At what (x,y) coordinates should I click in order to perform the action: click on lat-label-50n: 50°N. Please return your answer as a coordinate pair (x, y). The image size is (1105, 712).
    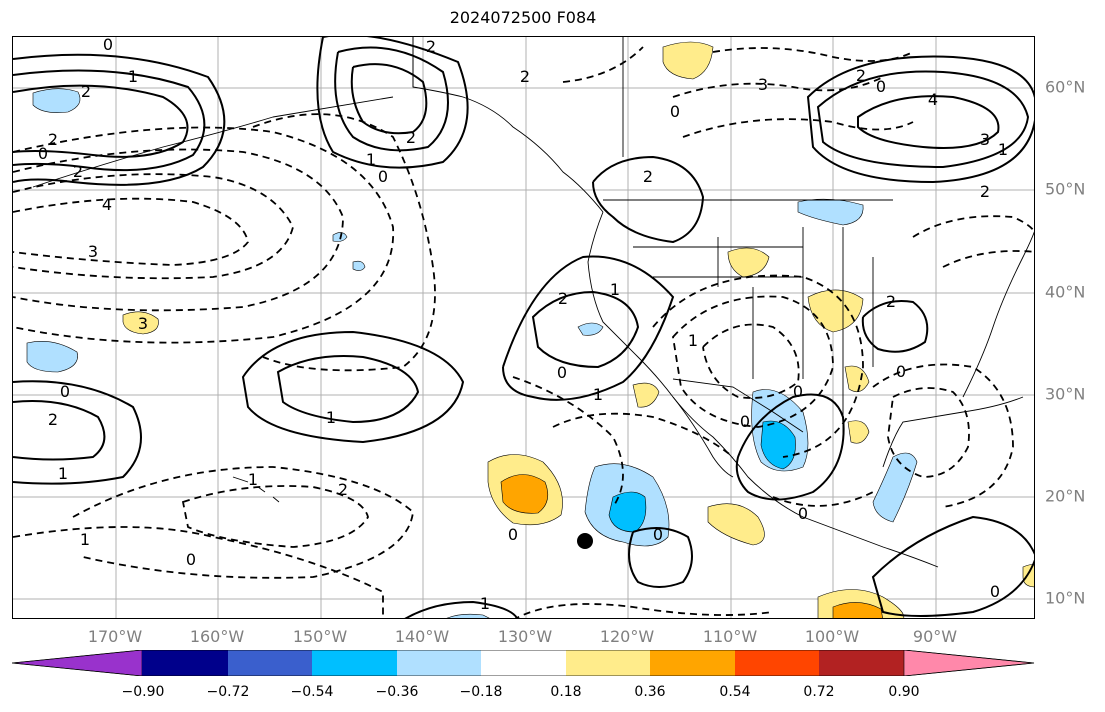
    Looking at the image, I should click on (1065, 189).